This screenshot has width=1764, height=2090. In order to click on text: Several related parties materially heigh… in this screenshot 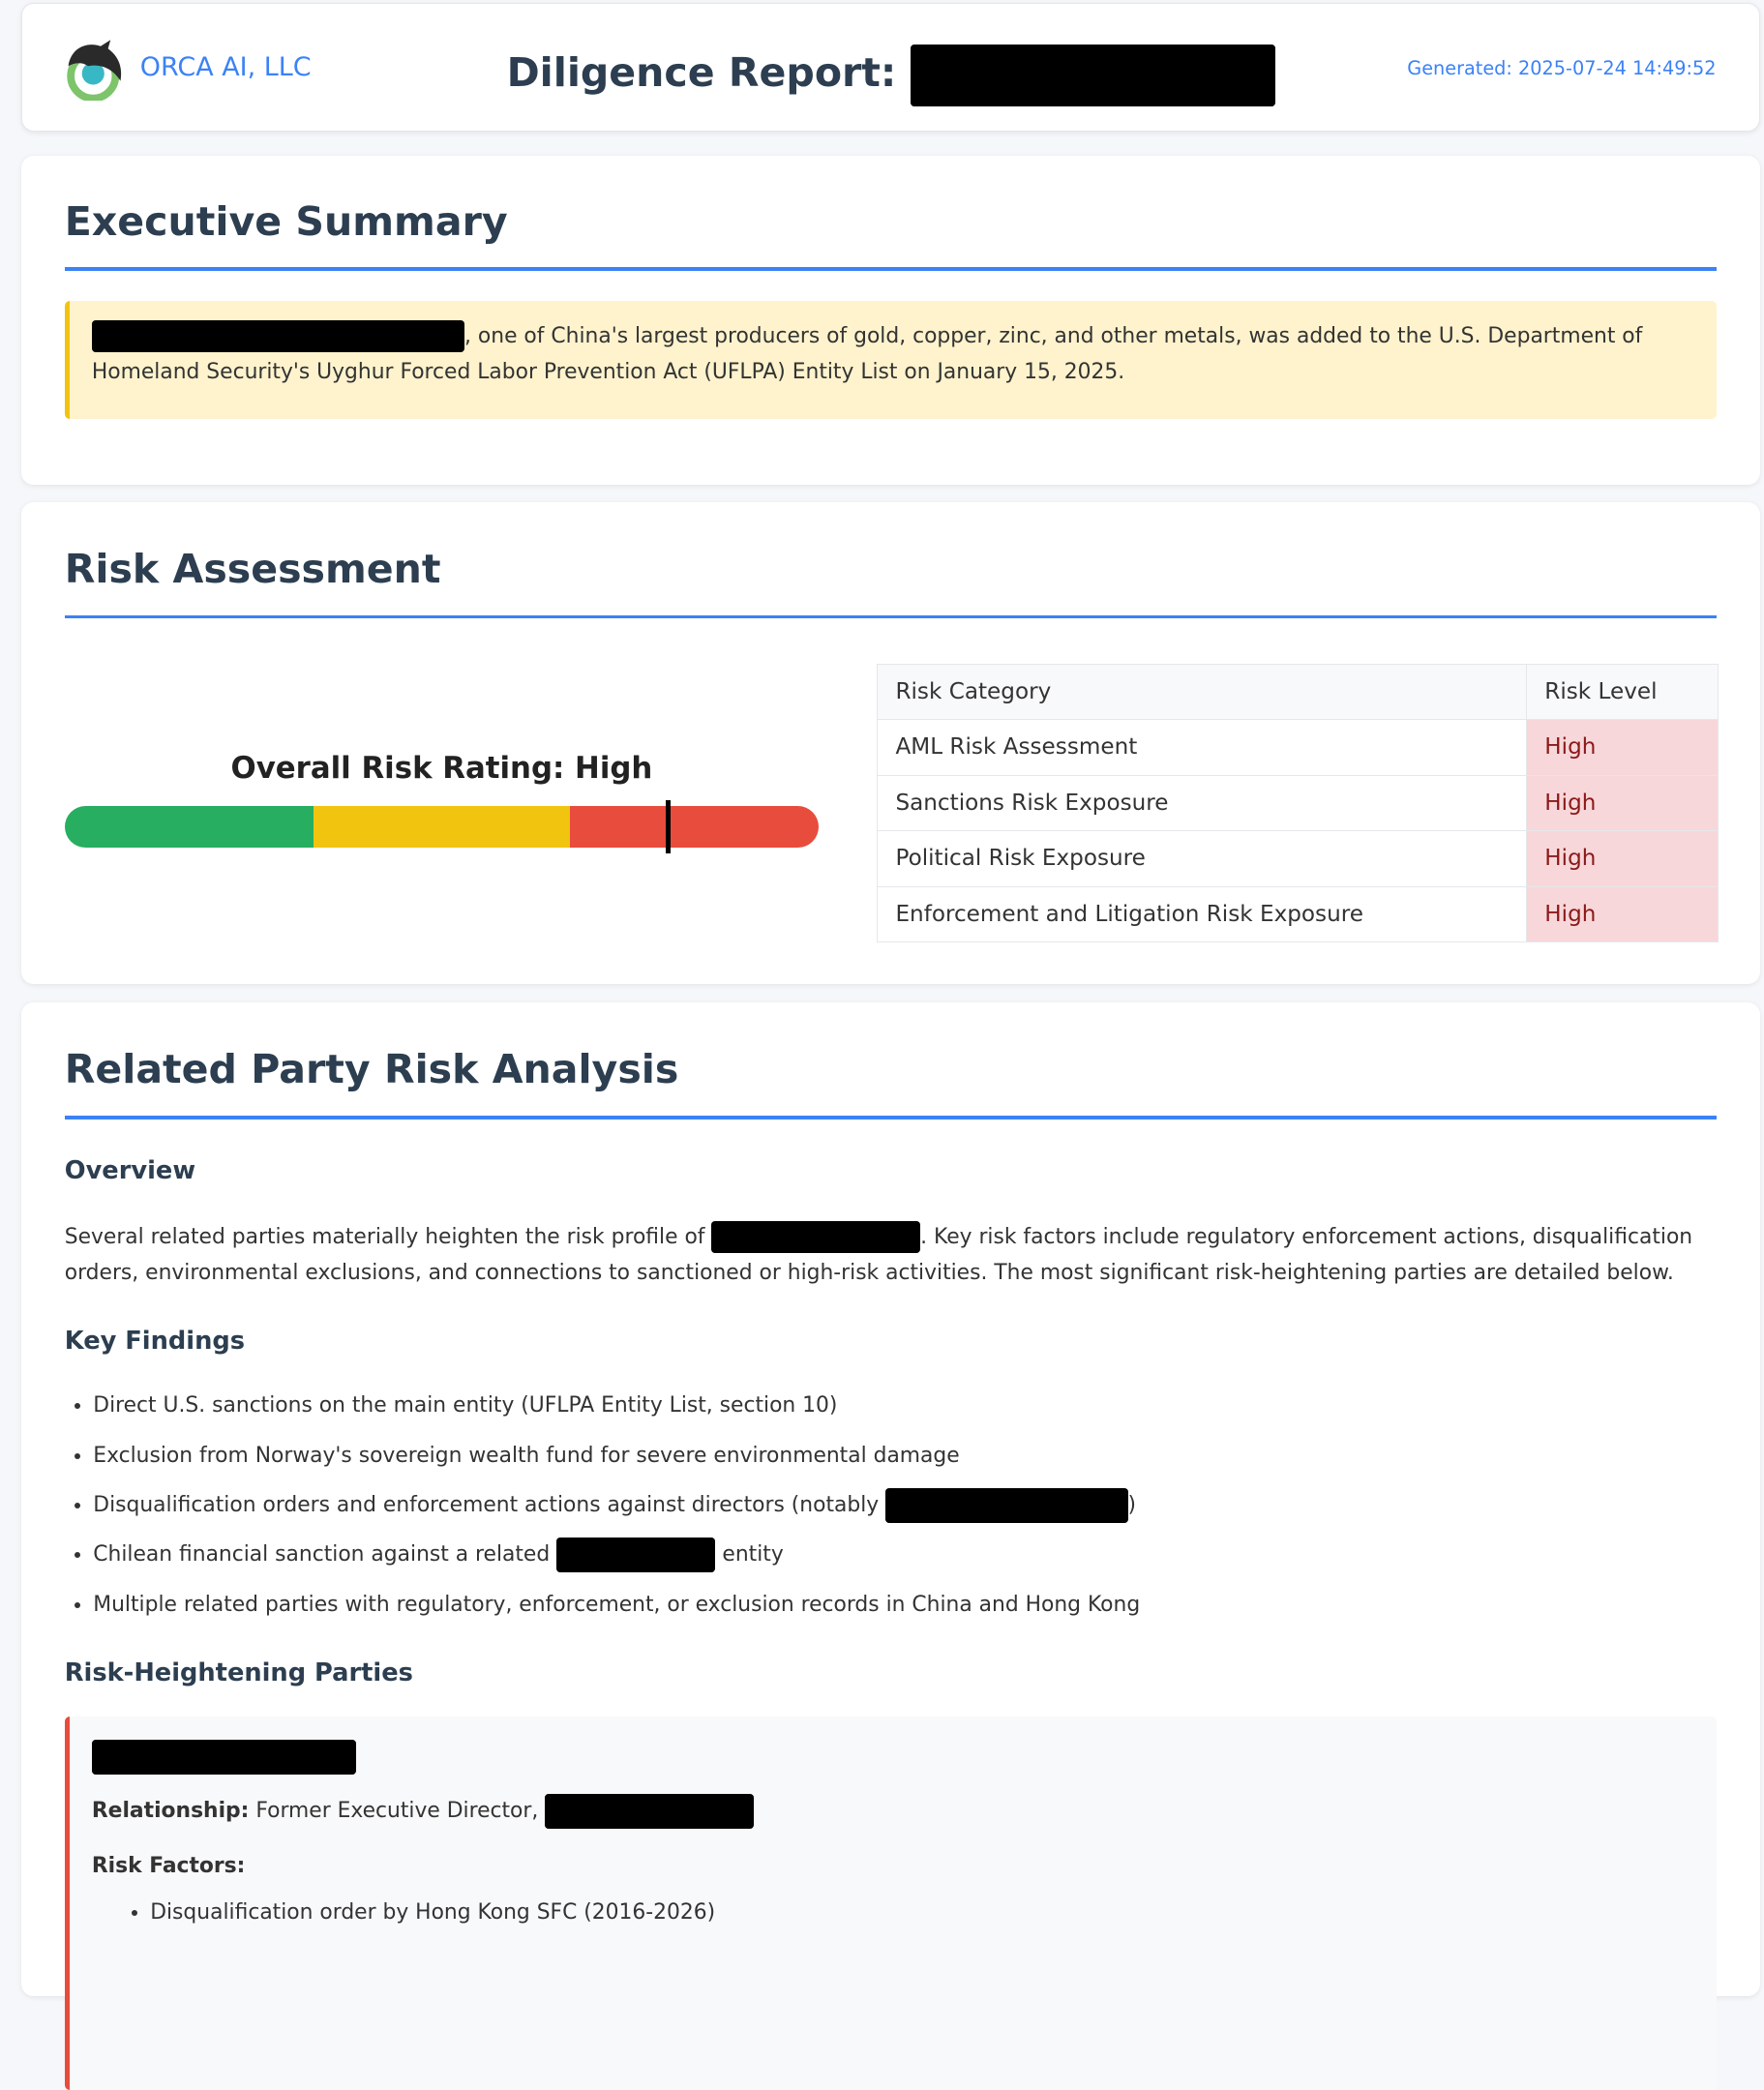, I will do `click(388, 1236)`.